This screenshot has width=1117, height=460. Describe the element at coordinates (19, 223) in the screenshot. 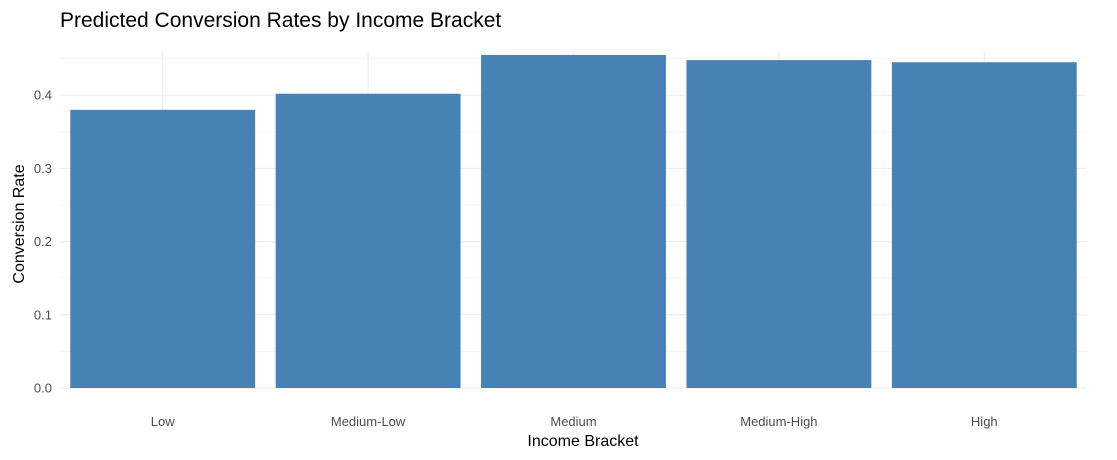

I see `y-axis-title: Conversion Rate` at that location.